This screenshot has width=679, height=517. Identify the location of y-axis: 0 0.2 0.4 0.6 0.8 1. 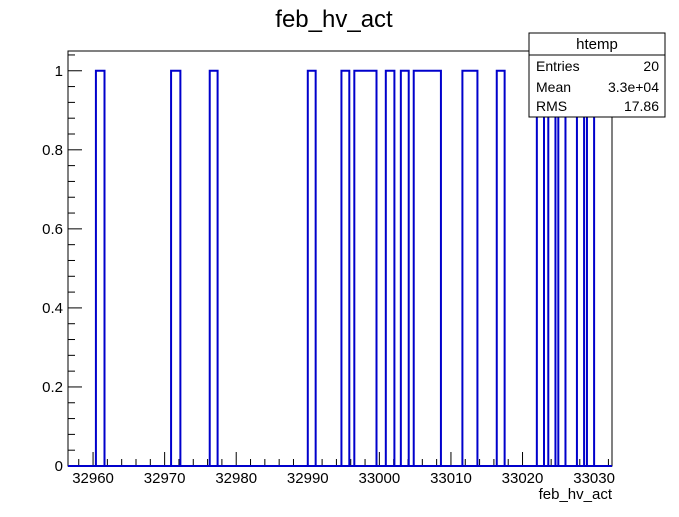
(62, 264).